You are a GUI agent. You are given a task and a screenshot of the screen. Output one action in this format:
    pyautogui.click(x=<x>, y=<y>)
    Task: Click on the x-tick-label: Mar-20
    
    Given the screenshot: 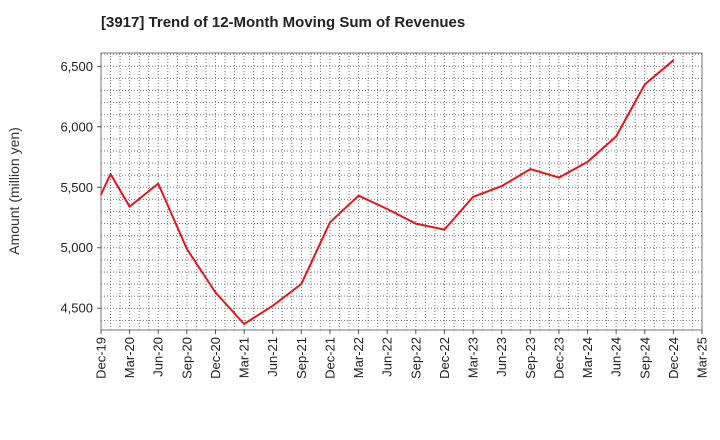 What is the action you would take?
    pyautogui.click(x=129, y=357)
    